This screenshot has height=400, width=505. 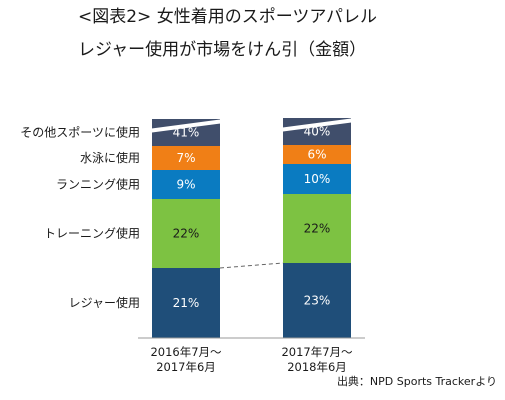 I want to click on data-label-bar-2-segment-1: 23%, so click(x=317, y=301).